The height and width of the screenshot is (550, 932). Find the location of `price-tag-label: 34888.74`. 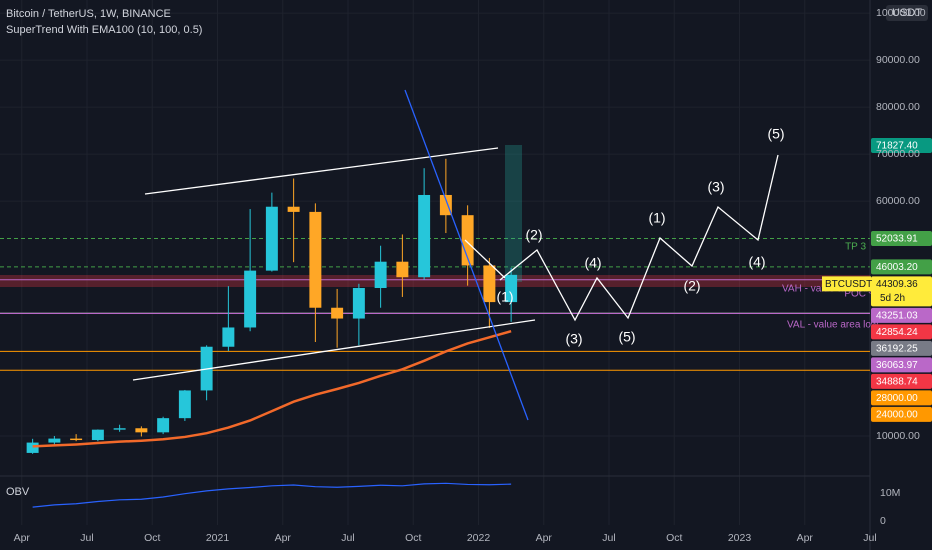

price-tag-label: 34888.74 is located at coordinates (897, 381).